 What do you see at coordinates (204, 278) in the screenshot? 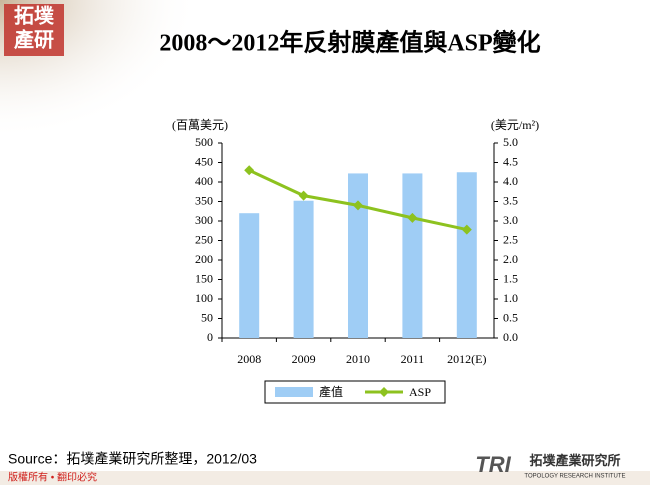
I see `y-tick-label: 150` at bounding box center [204, 278].